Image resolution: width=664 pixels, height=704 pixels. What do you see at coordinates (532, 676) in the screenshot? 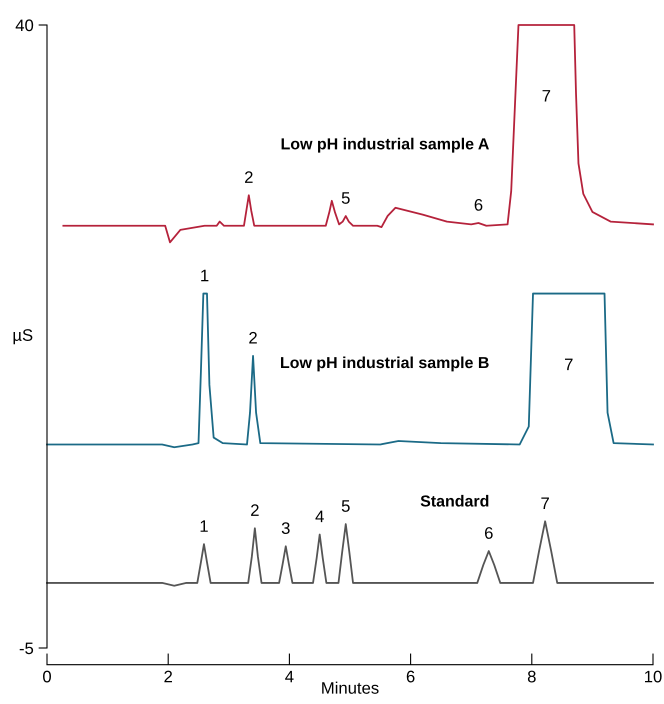
I see `x-tick-label: 8` at bounding box center [532, 676].